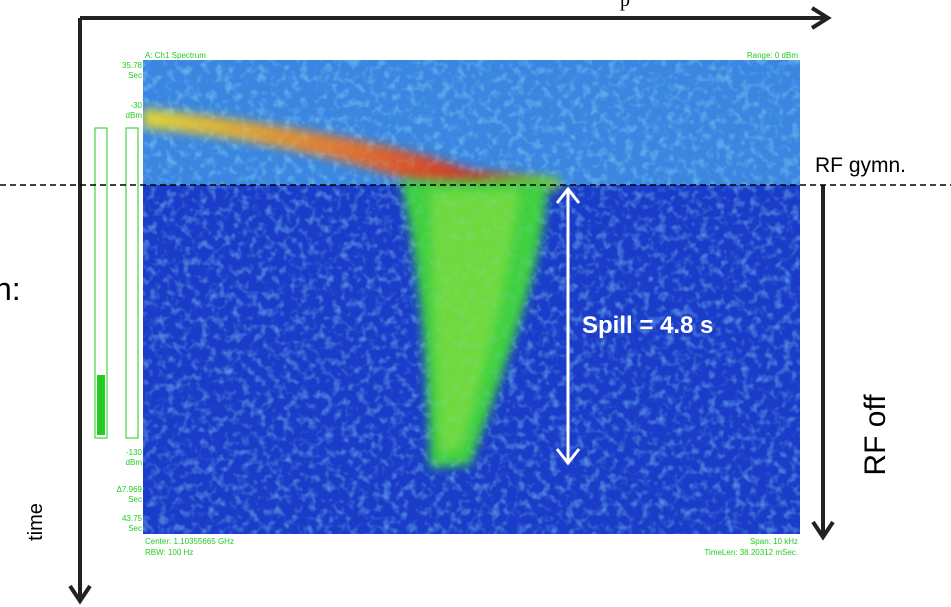 This screenshot has width=951, height=607. What do you see at coordinates (10, 289) in the screenshot?
I see `cut-text: n:` at bounding box center [10, 289].